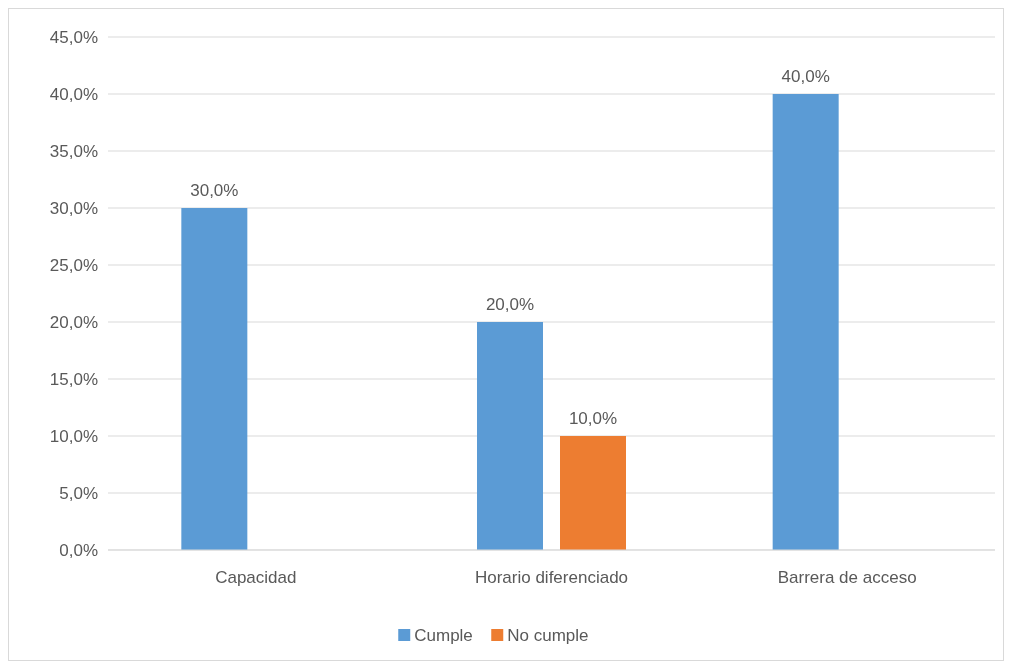 The width and height of the screenshot is (1011, 668). Describe the element at coordinates (548, 635) in the screenshot. I see `legend-label: No cumple` at that location.